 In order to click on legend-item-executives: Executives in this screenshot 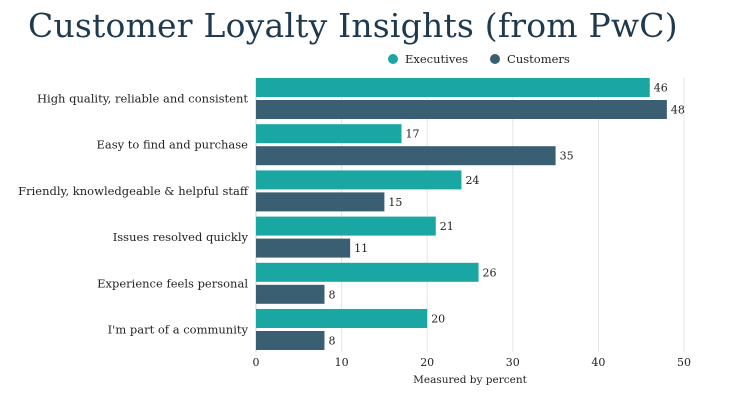, I will do `click(428, 59)`.